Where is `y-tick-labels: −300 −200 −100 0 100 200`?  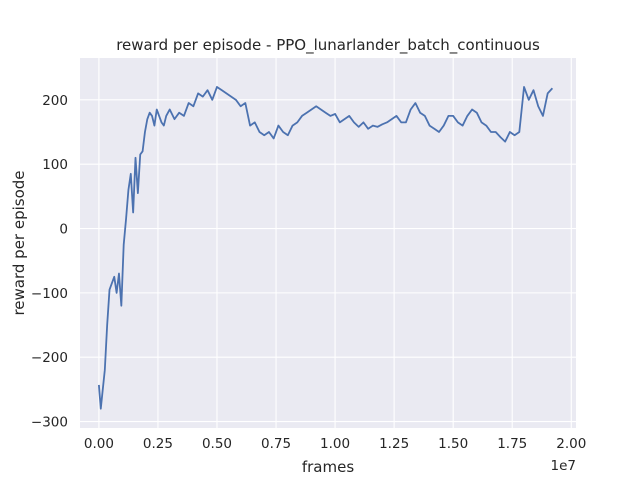
y-tick-labels: −300 −200 −100 0 100 200 is located at coordinates (49, 262).